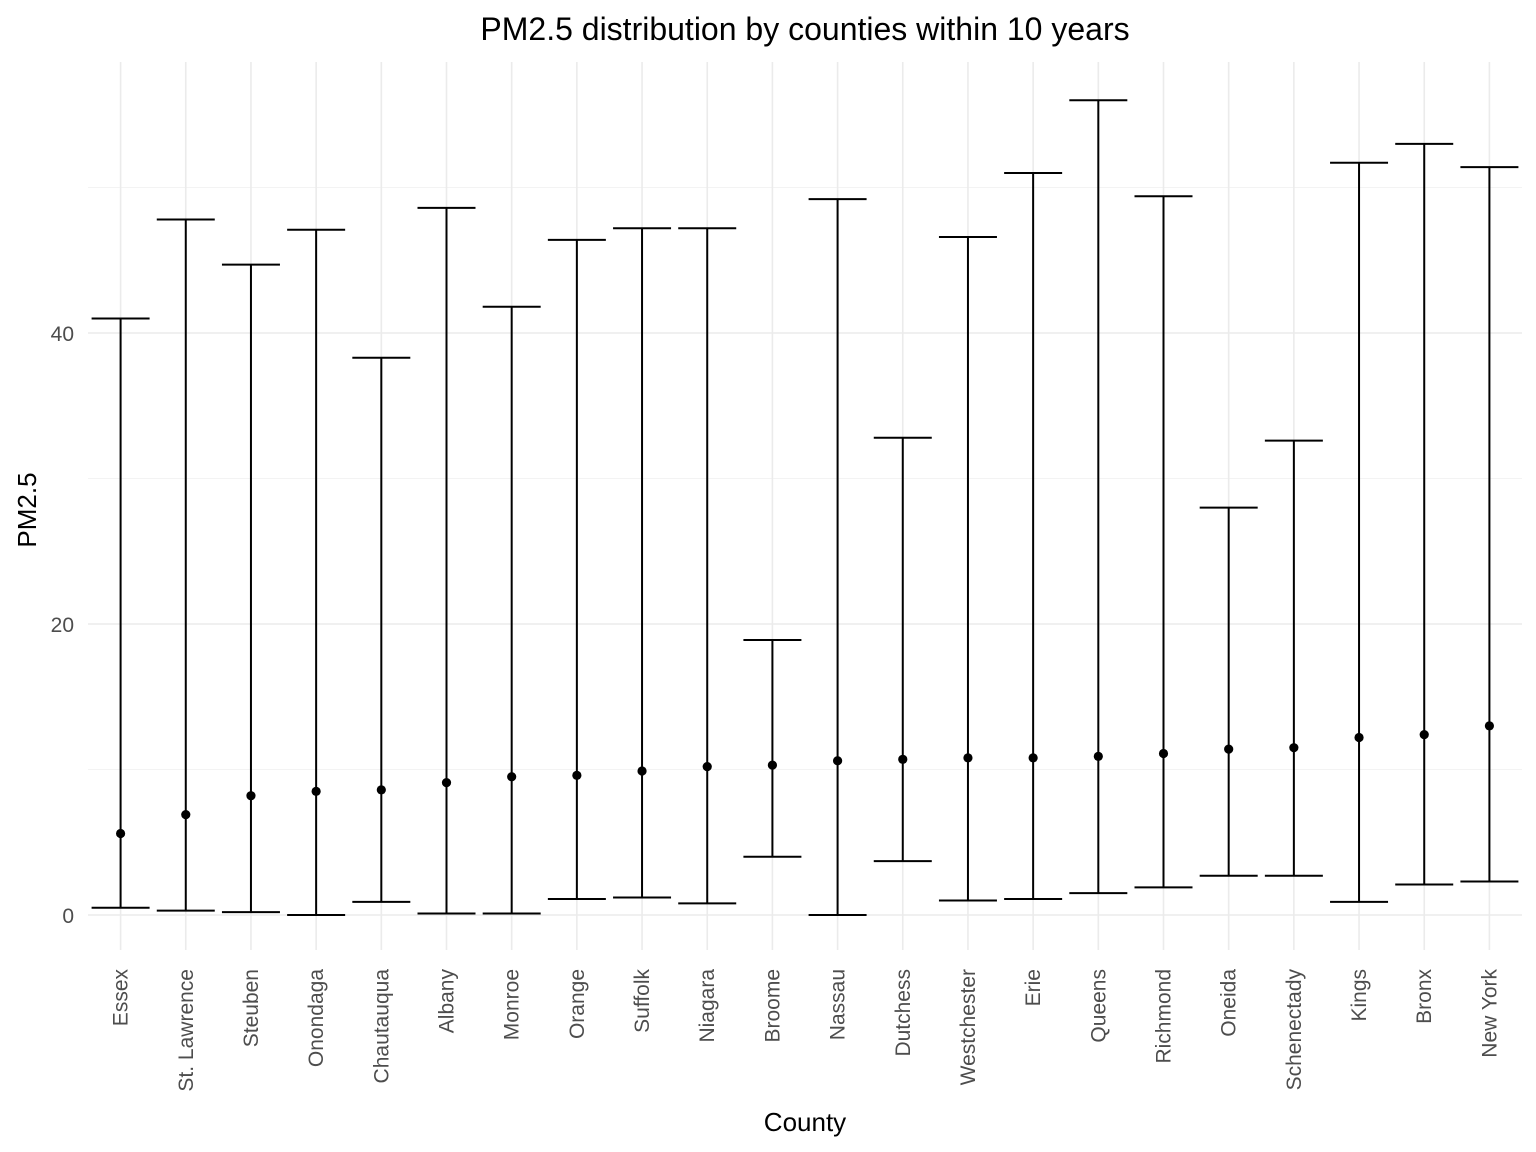 The height and width of the screenshot is (1152, 1536). I want to click on x-tick-label: Oneida, so click(1229, 1003).